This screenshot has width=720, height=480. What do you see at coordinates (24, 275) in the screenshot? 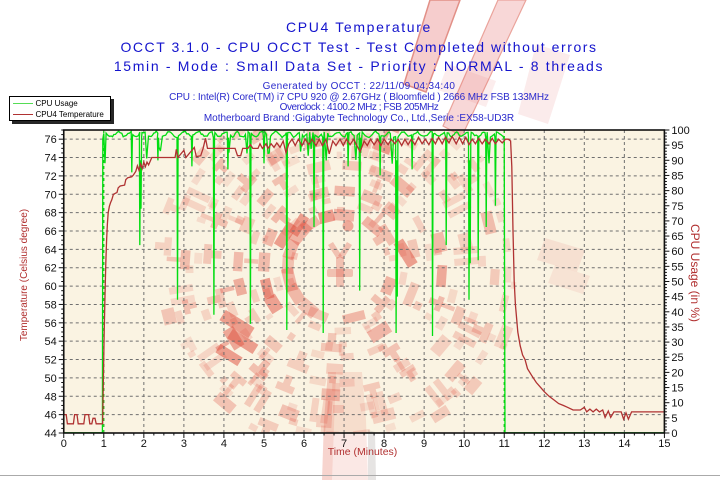
I see `svg-text: Temperature (Celsius degree)` at bounding box center [24, 275].